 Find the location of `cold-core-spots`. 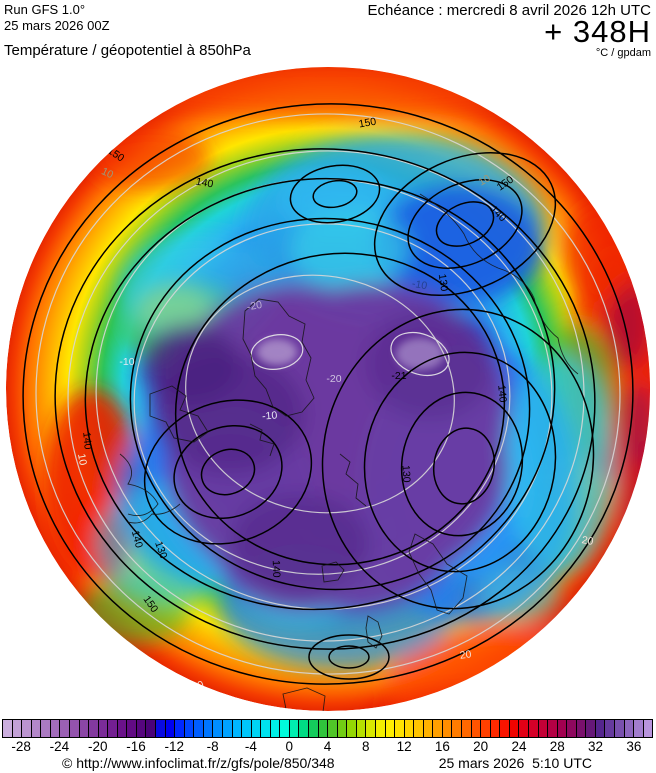

cold-core-spots is located at coordinates (350, 354).